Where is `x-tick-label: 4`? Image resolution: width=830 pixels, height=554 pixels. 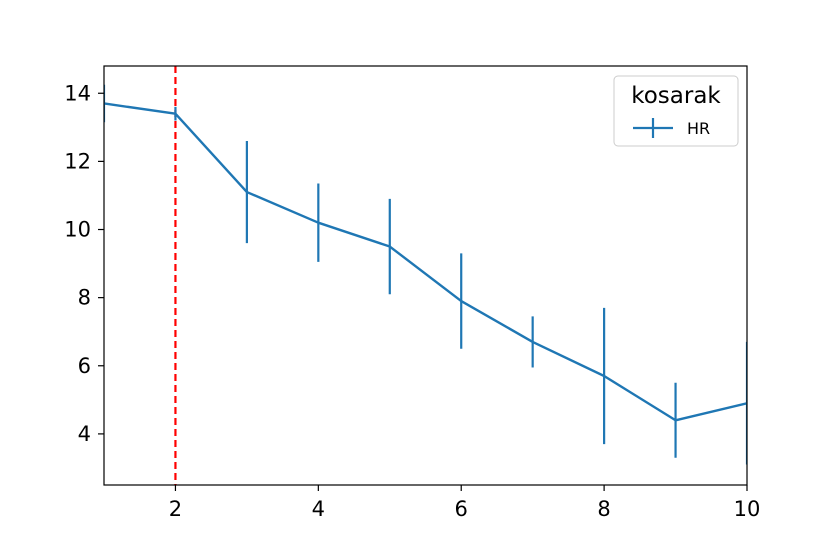 x-tick-label: 4 is located at coordinates (318, 509).